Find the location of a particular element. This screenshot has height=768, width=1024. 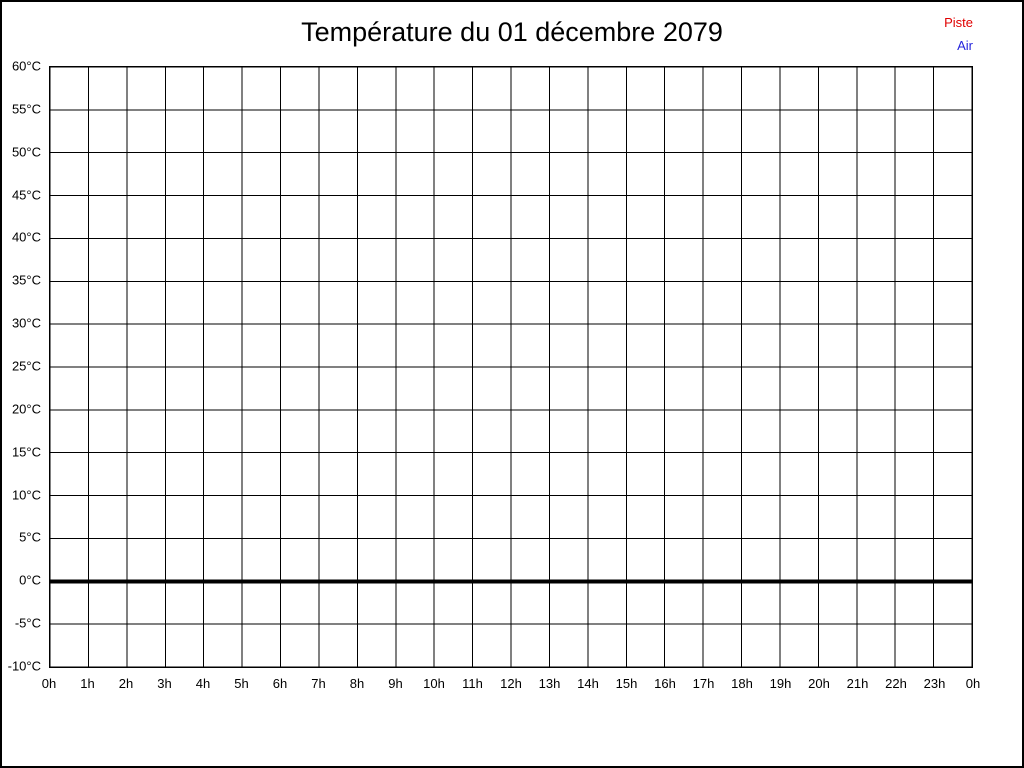

x-tick-label: 8h is located at coordinates (357, 683).